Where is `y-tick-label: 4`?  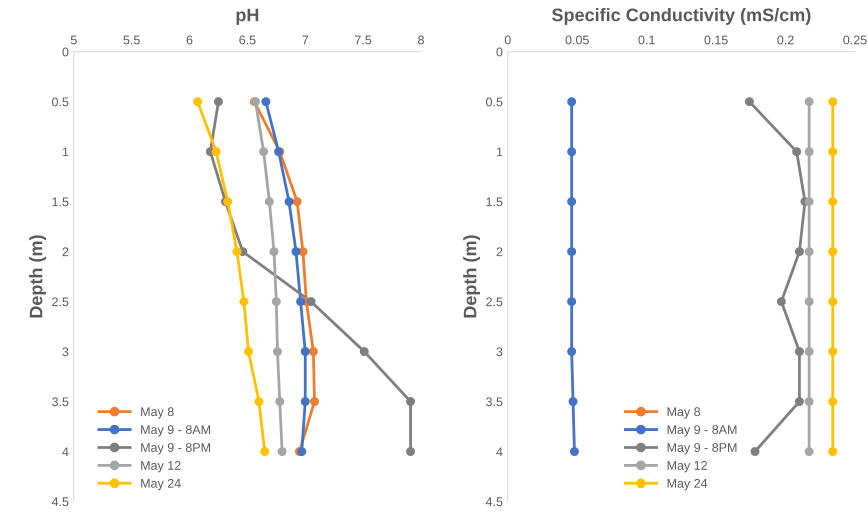
y-tick-label: 4 is located at coordinates (65, 451).